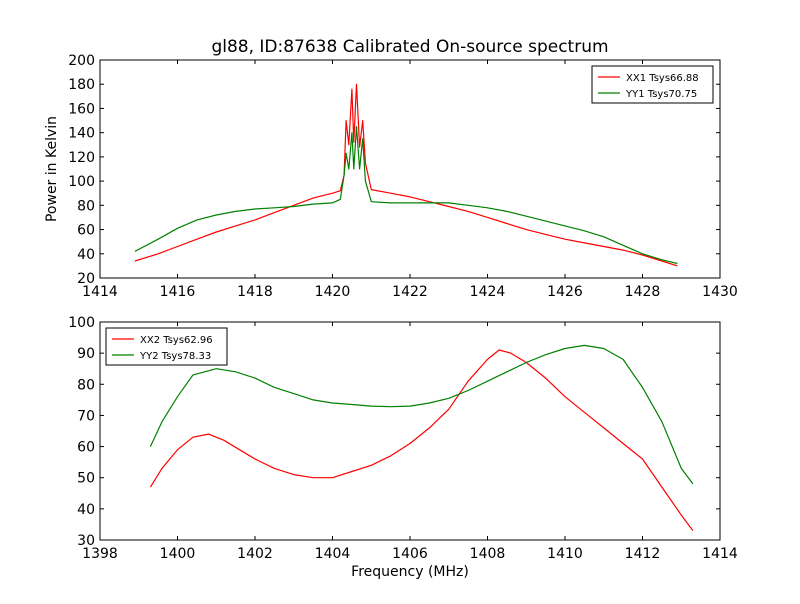  I want to click on x-tick-label: 1424, so click(488, 292).